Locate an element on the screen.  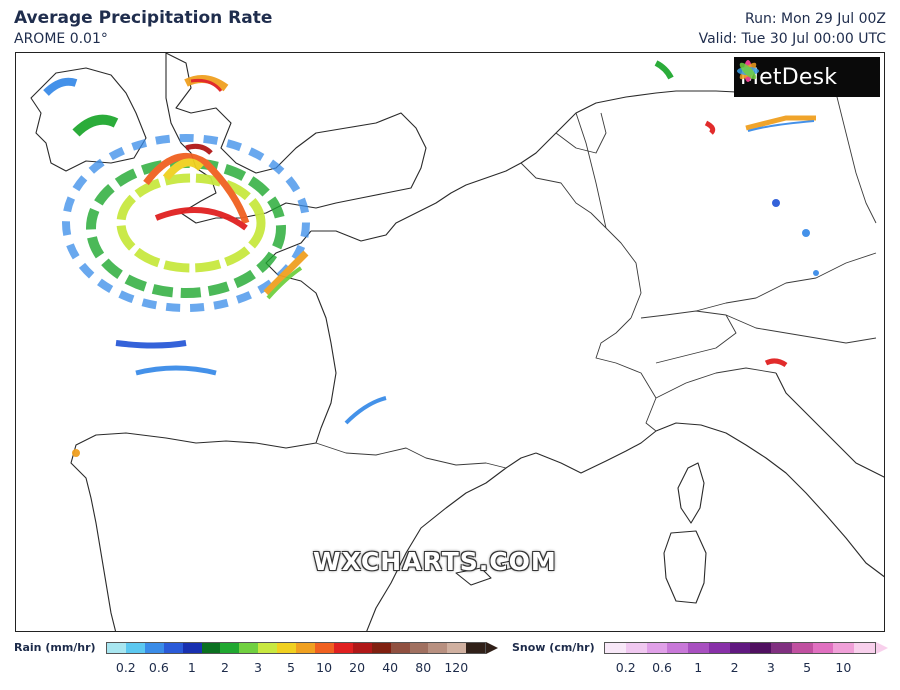
coastline-mediterranean is located at coordinates (709, 500).